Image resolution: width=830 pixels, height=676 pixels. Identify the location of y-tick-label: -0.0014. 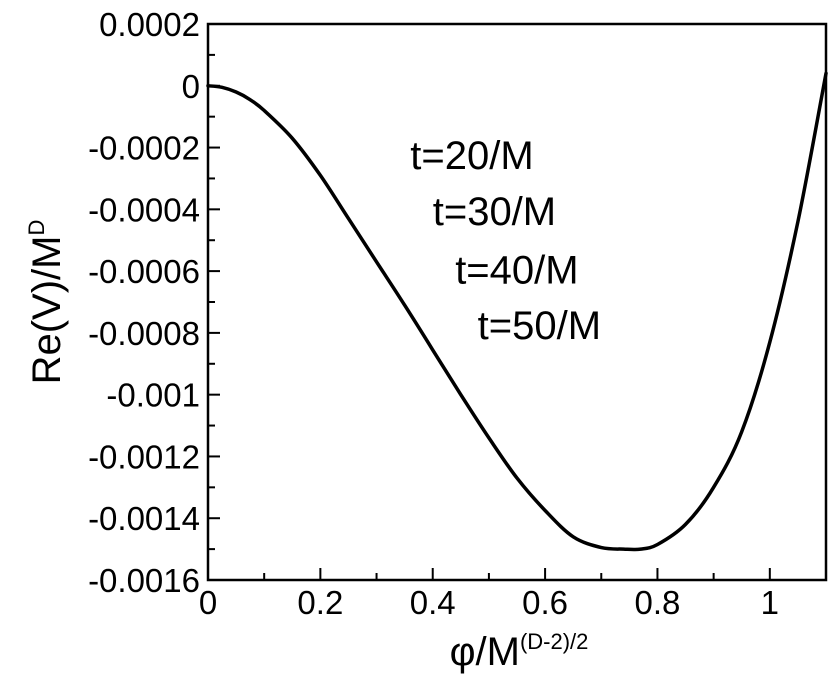
(144, 518).